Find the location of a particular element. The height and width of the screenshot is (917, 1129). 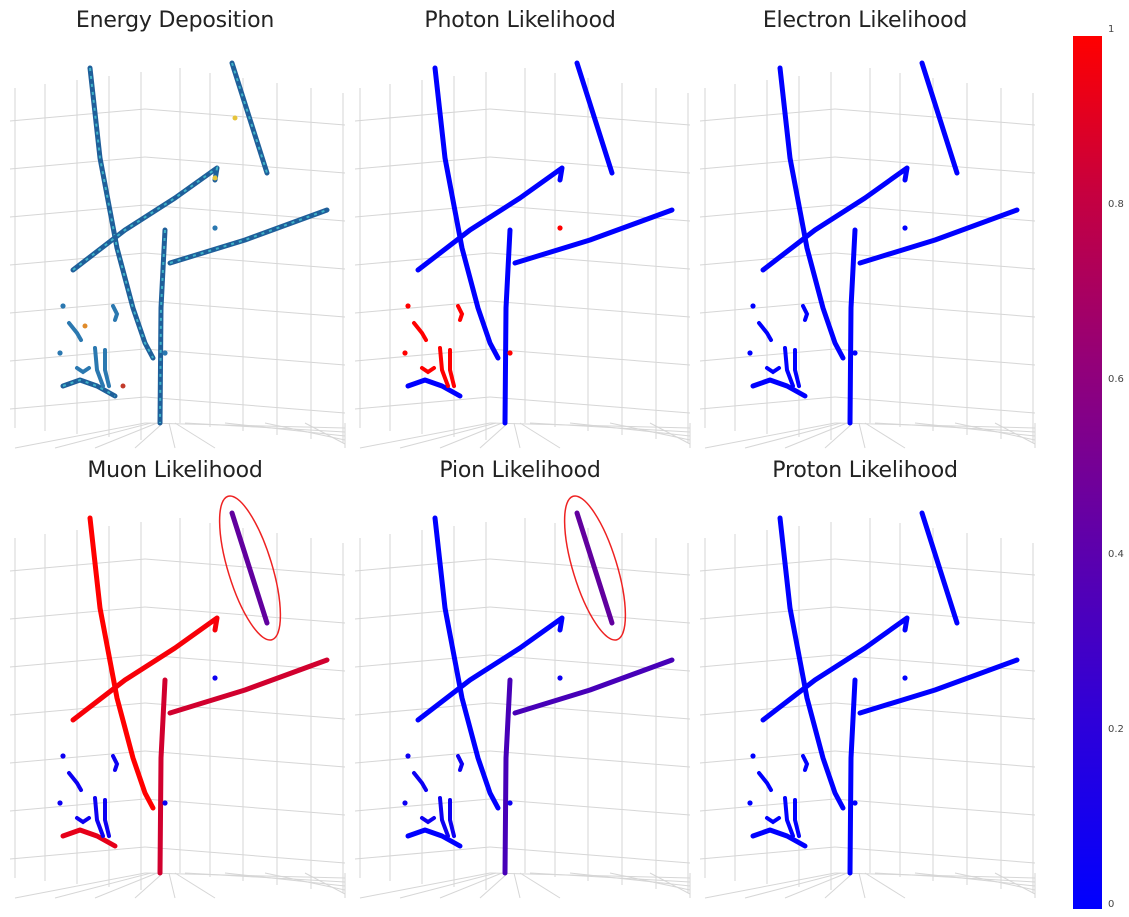

panel-title: Proton Likelihood is located at coordinates (865, 470).